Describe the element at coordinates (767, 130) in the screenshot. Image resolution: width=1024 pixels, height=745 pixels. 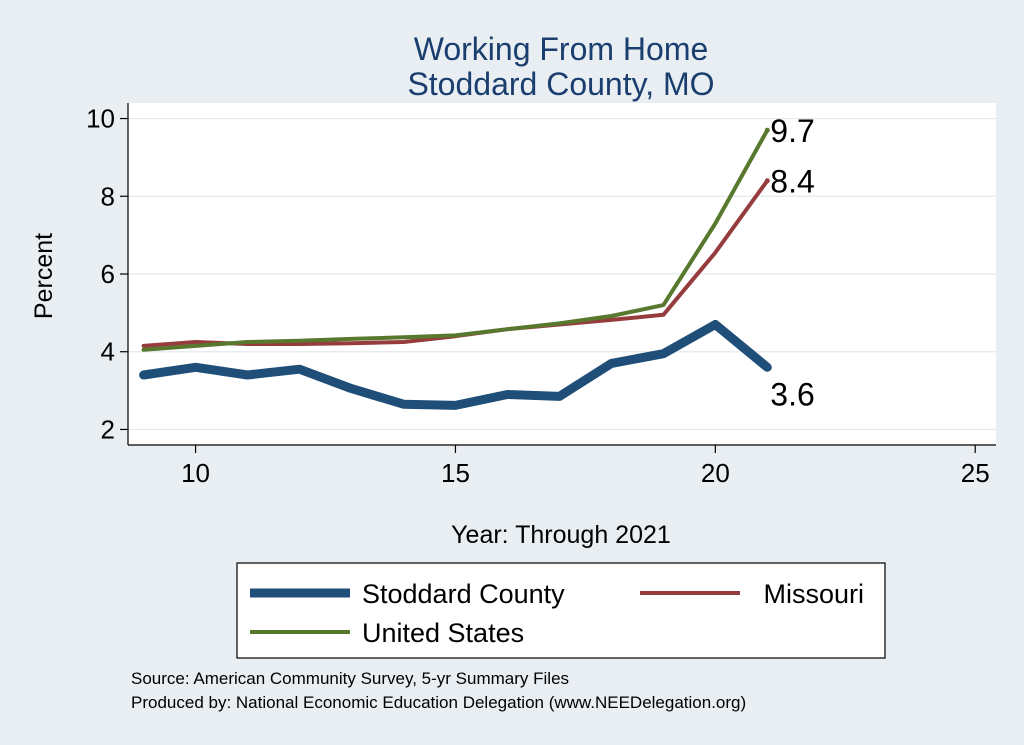
I see `end-marker-united-states` at that location.